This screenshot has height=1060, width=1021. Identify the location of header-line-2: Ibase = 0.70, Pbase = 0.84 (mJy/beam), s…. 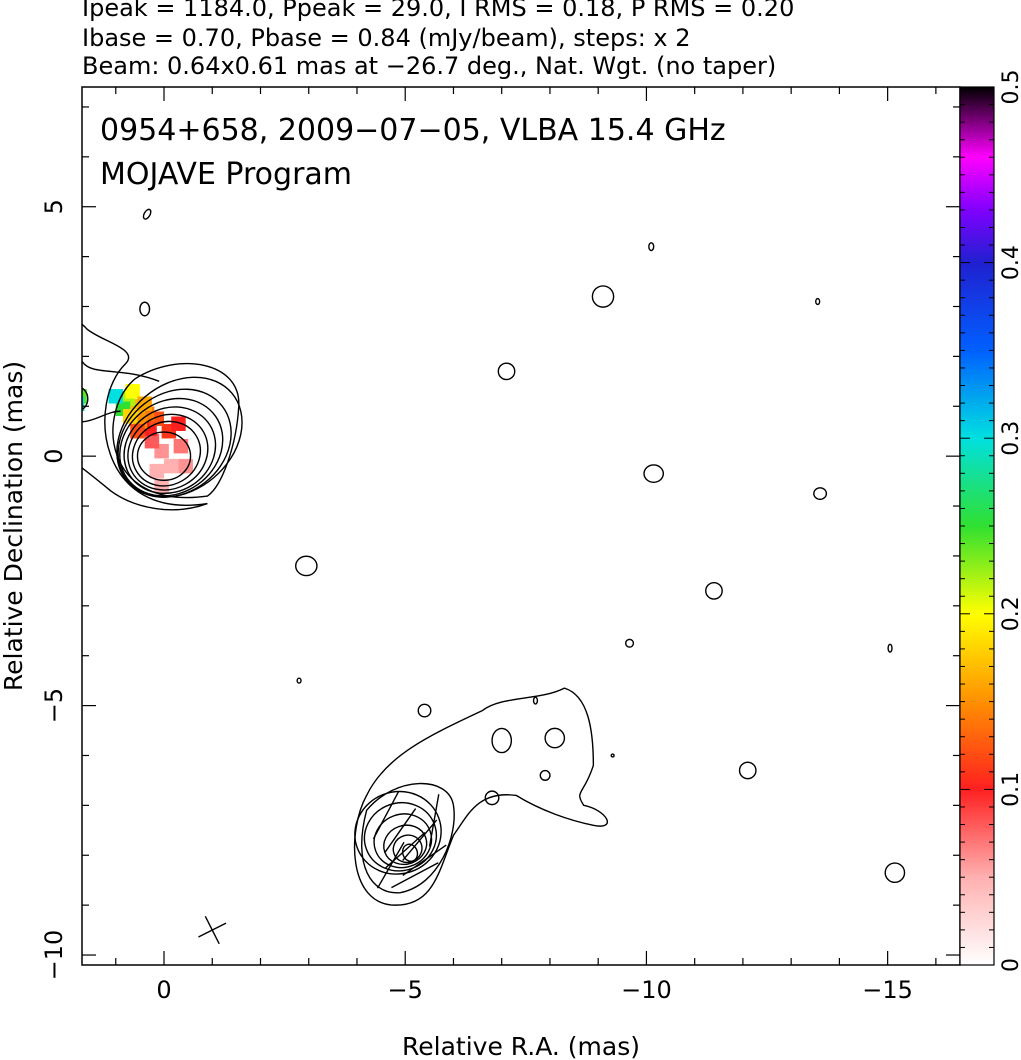
(386, 38).